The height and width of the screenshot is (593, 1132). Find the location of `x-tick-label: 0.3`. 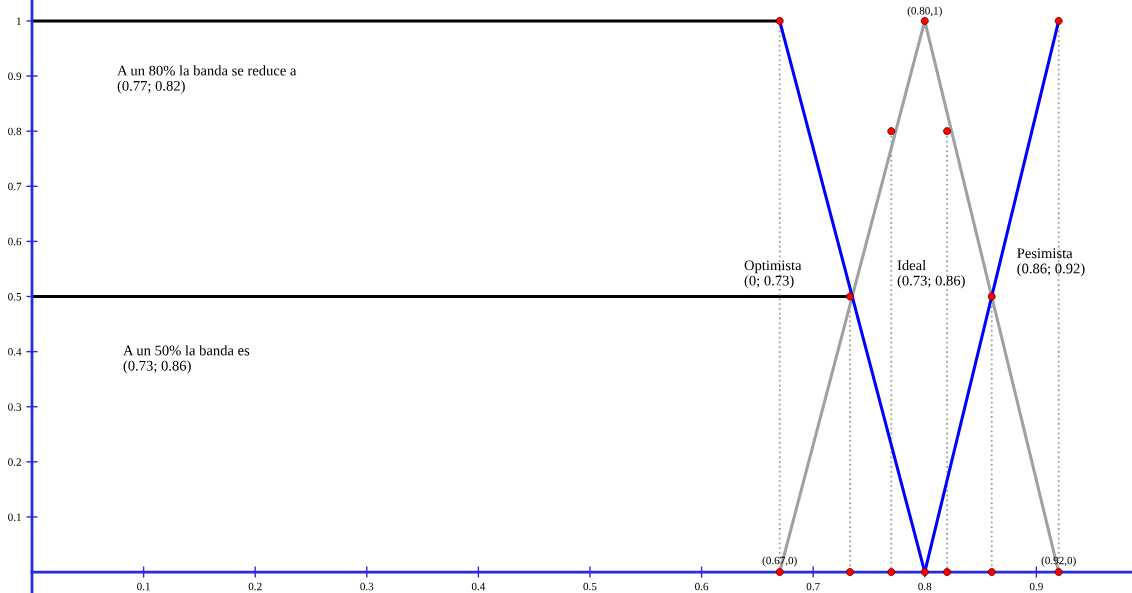

x-tick-label: 0.3 is located at coordinates (367, 586).